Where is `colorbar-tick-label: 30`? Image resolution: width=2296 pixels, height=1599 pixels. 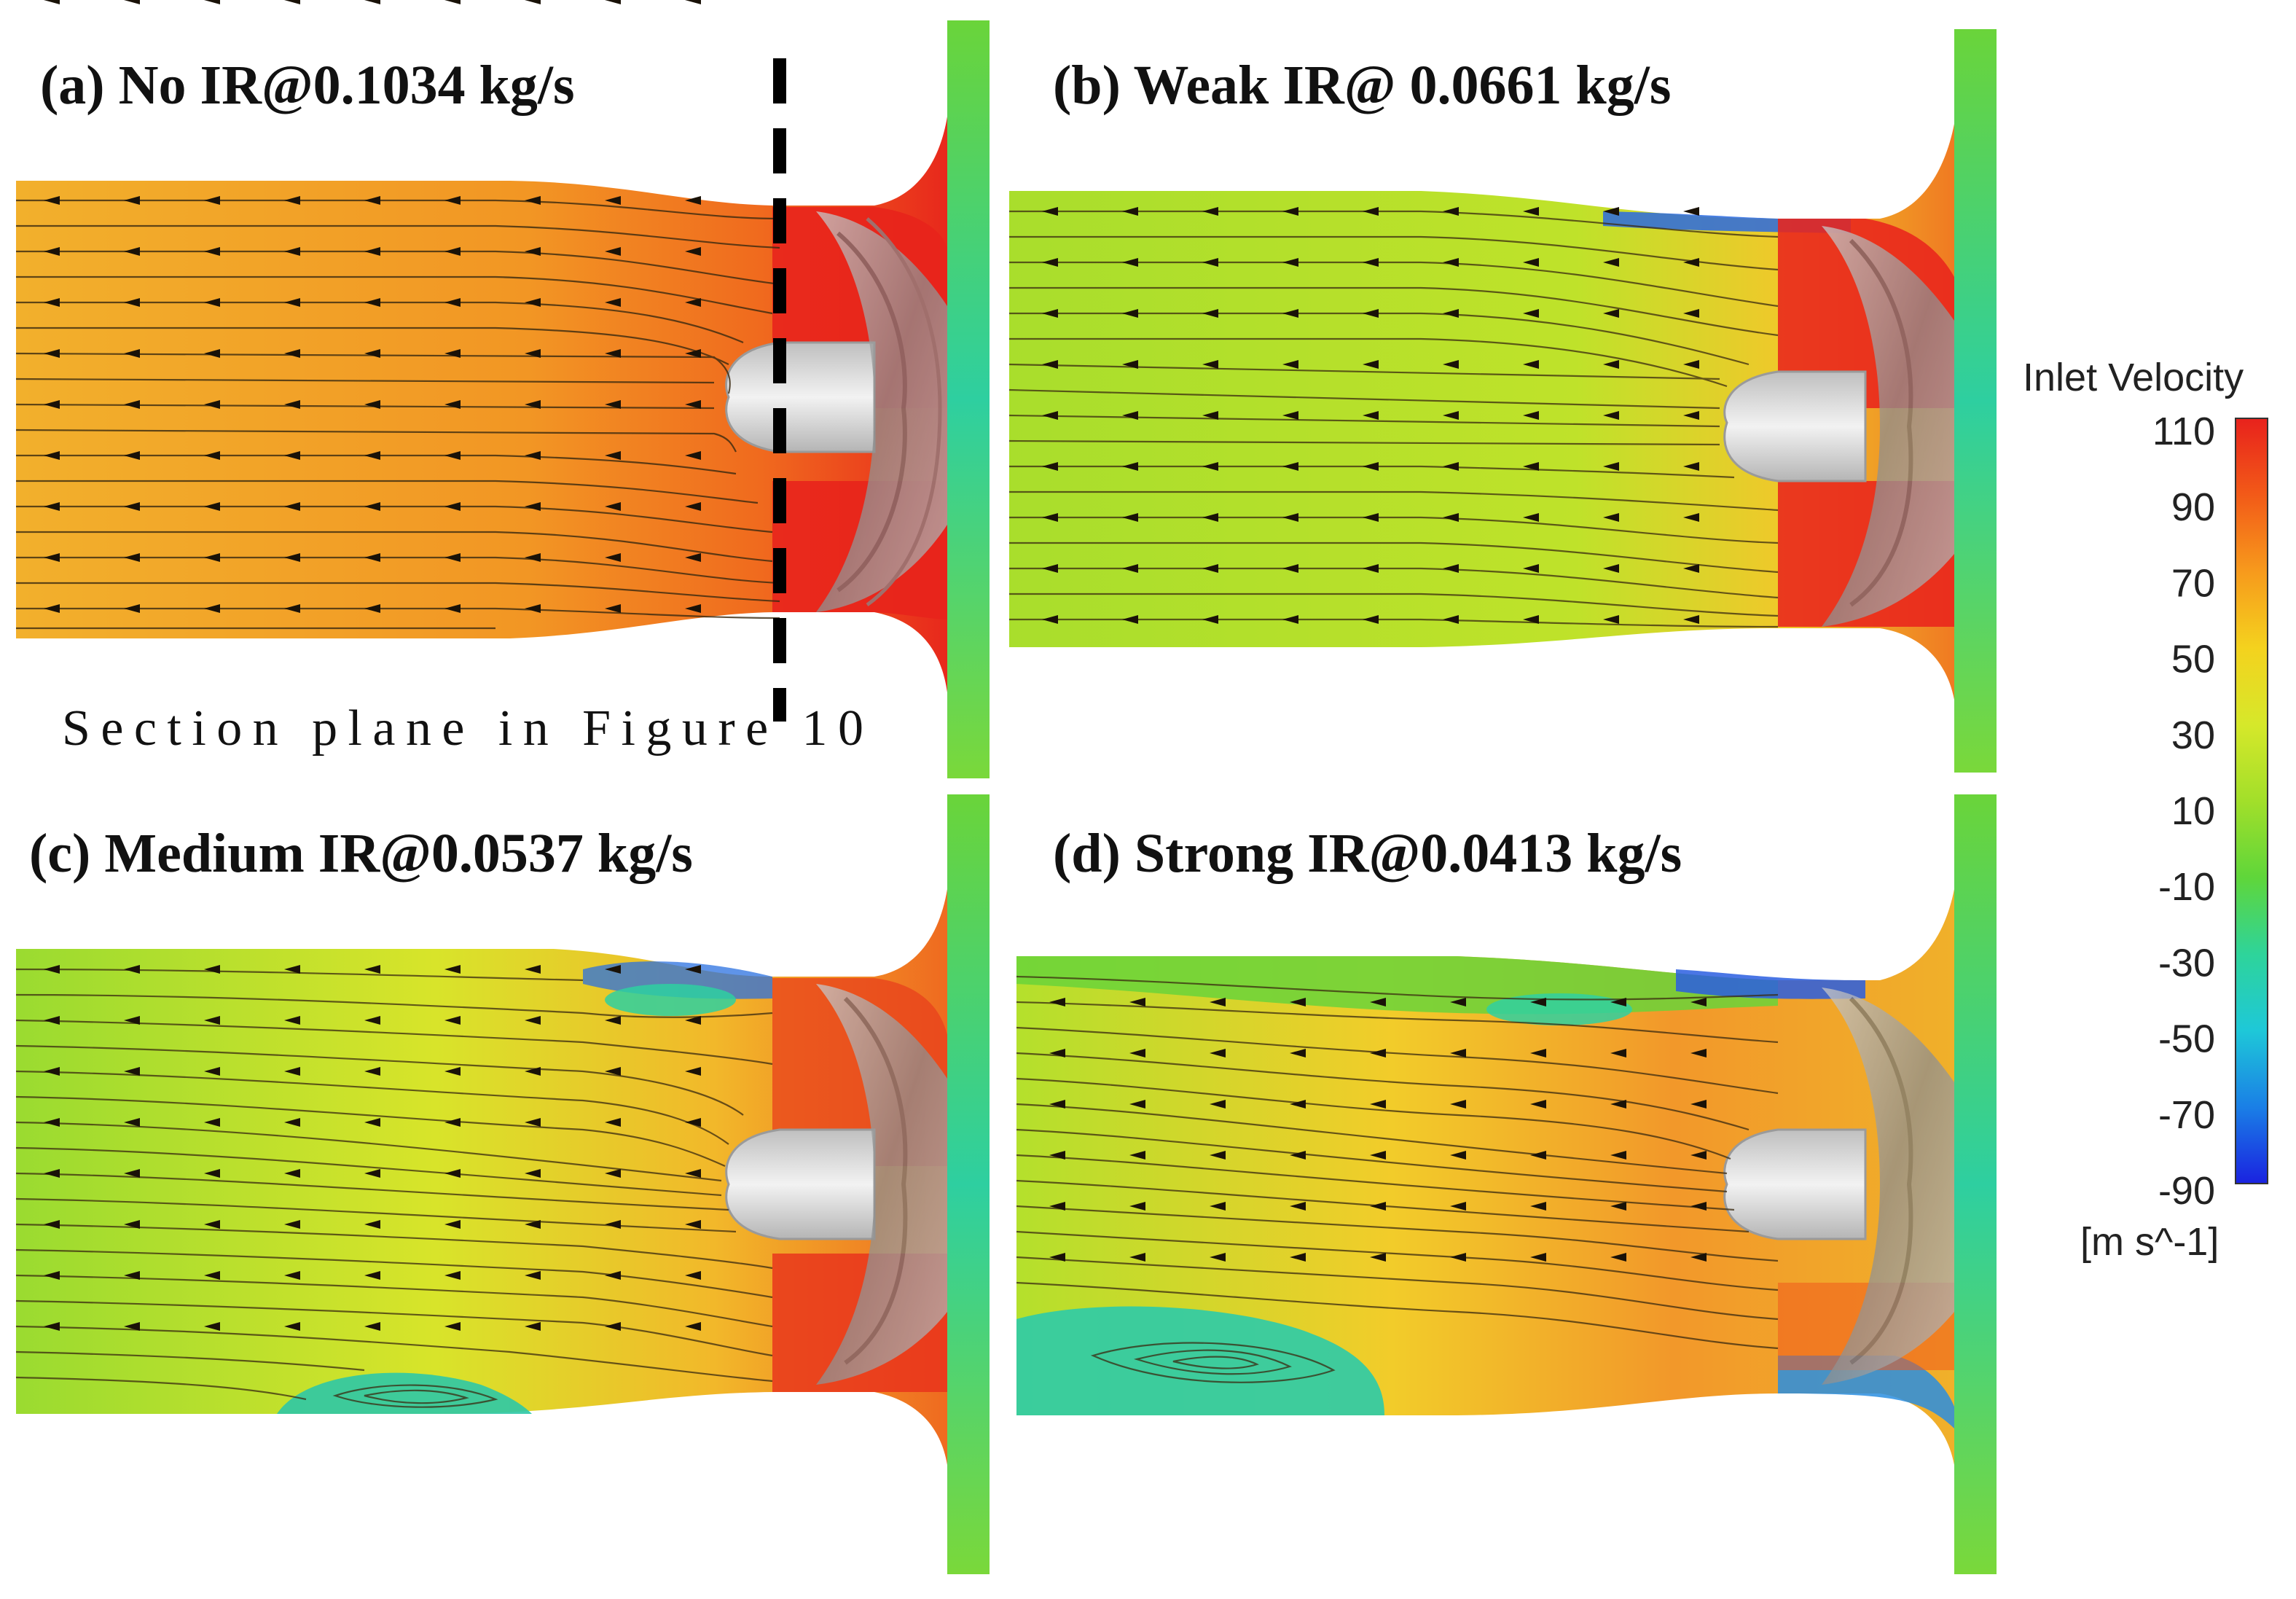 colorbar-tick-label: 30 is located at coordinates (2193, 735).